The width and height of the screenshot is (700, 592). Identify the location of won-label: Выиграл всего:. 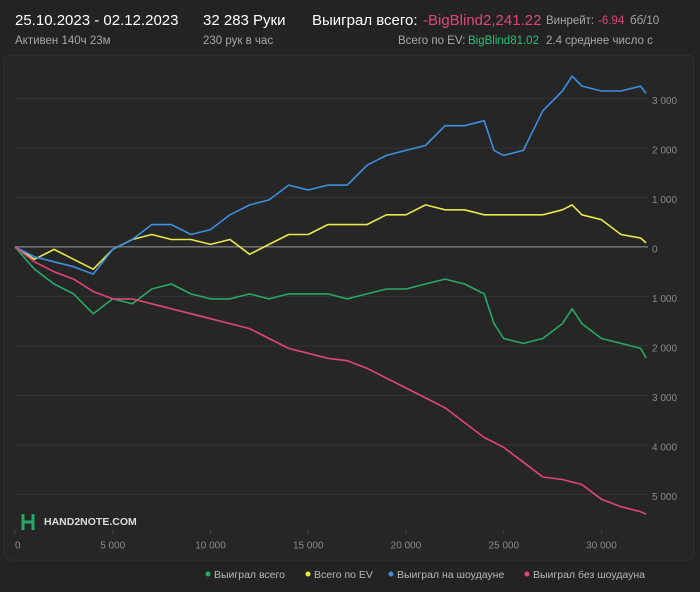
(365, 20).